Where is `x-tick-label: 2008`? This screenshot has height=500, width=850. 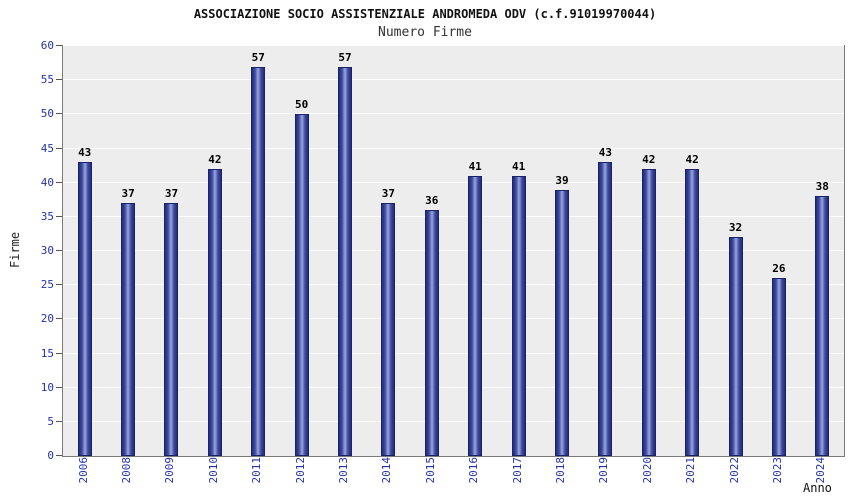 x-tick-label: 2008 is located at coordinates (127, 470).